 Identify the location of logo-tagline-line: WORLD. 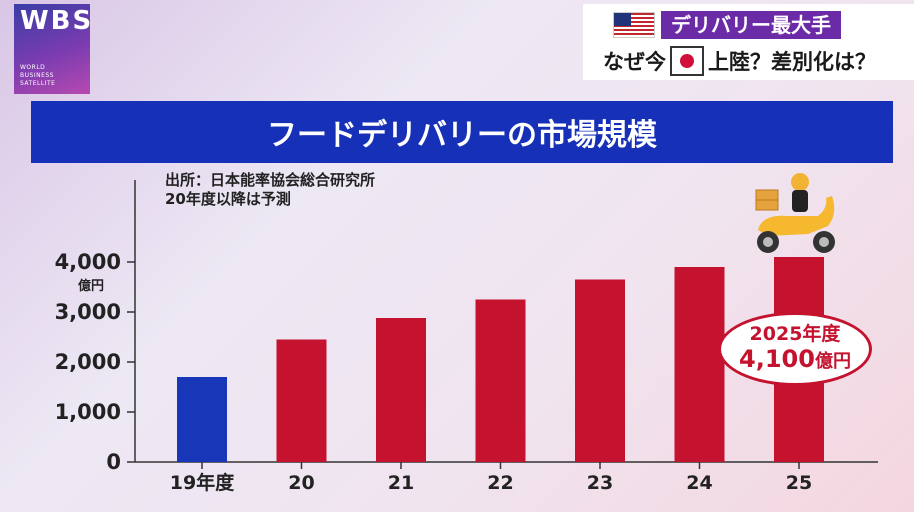
(33, 67).